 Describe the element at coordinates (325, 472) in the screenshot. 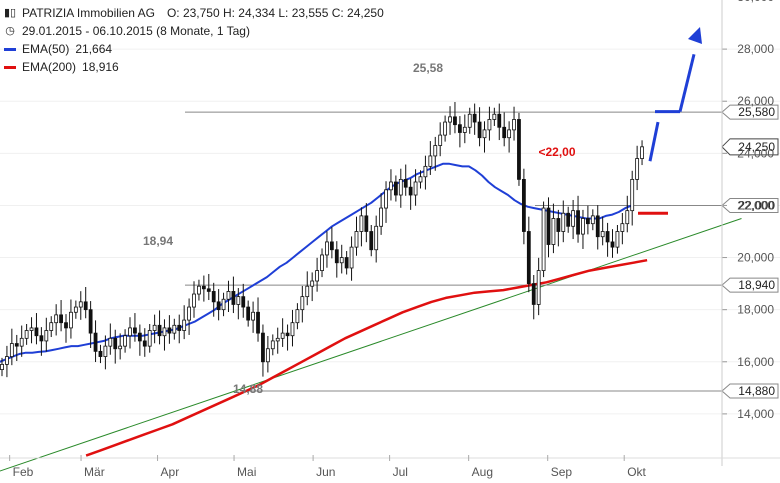

I see `x-tick-label: Jun` at that location.